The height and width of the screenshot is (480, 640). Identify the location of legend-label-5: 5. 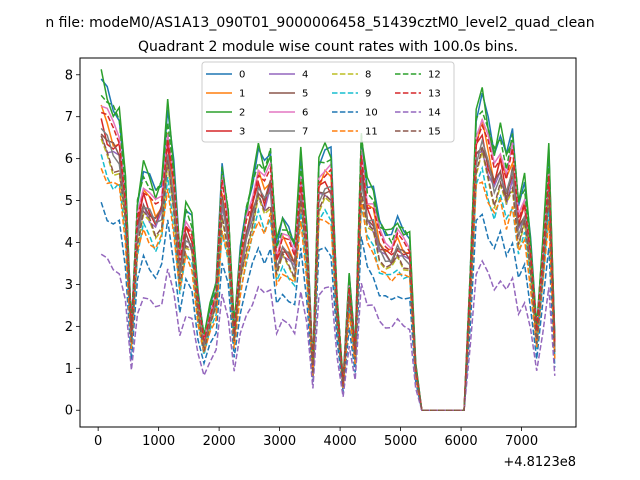
(305, 94).